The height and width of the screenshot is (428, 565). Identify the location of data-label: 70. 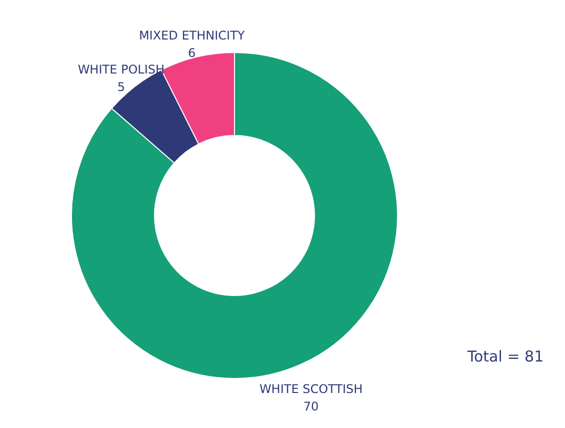
(311, 406).